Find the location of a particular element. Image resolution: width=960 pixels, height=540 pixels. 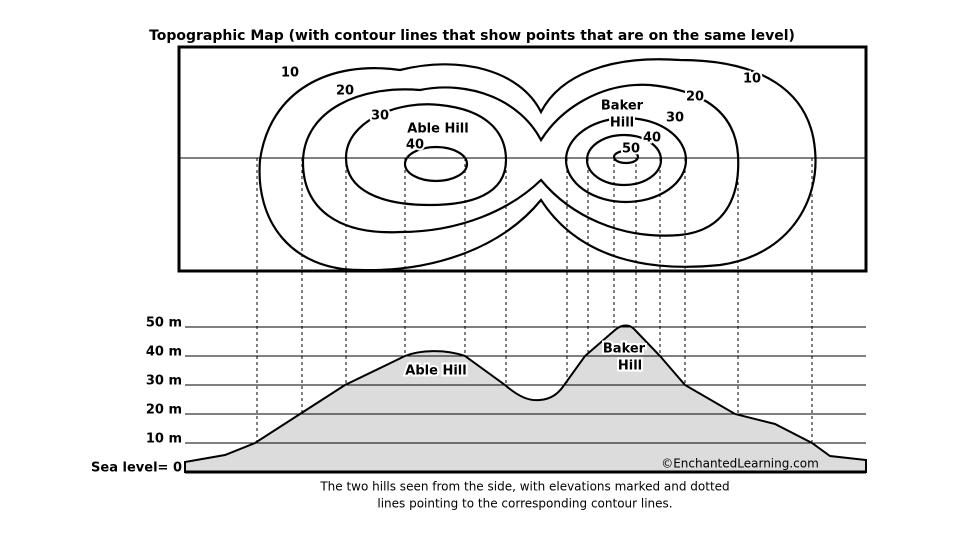

level-label: 20 m is located at coordinates (164, 410).